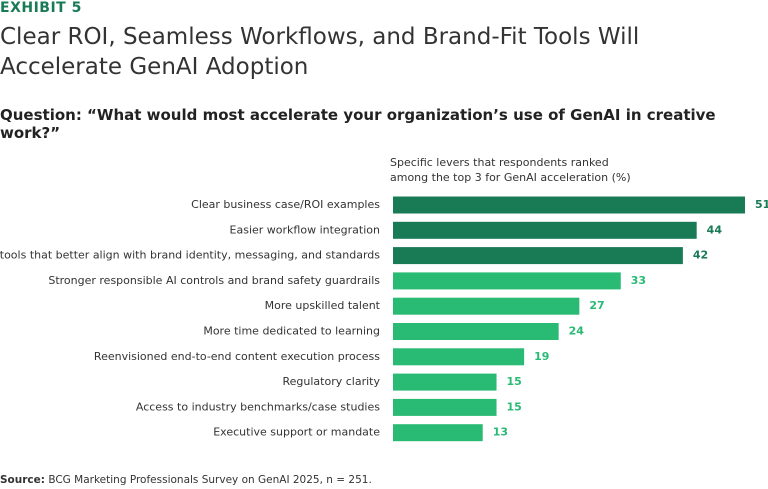  What do you see at coordinates (577, 331) in the screenshot?
I see `value-label: 24` at bounding box center [577, 331].